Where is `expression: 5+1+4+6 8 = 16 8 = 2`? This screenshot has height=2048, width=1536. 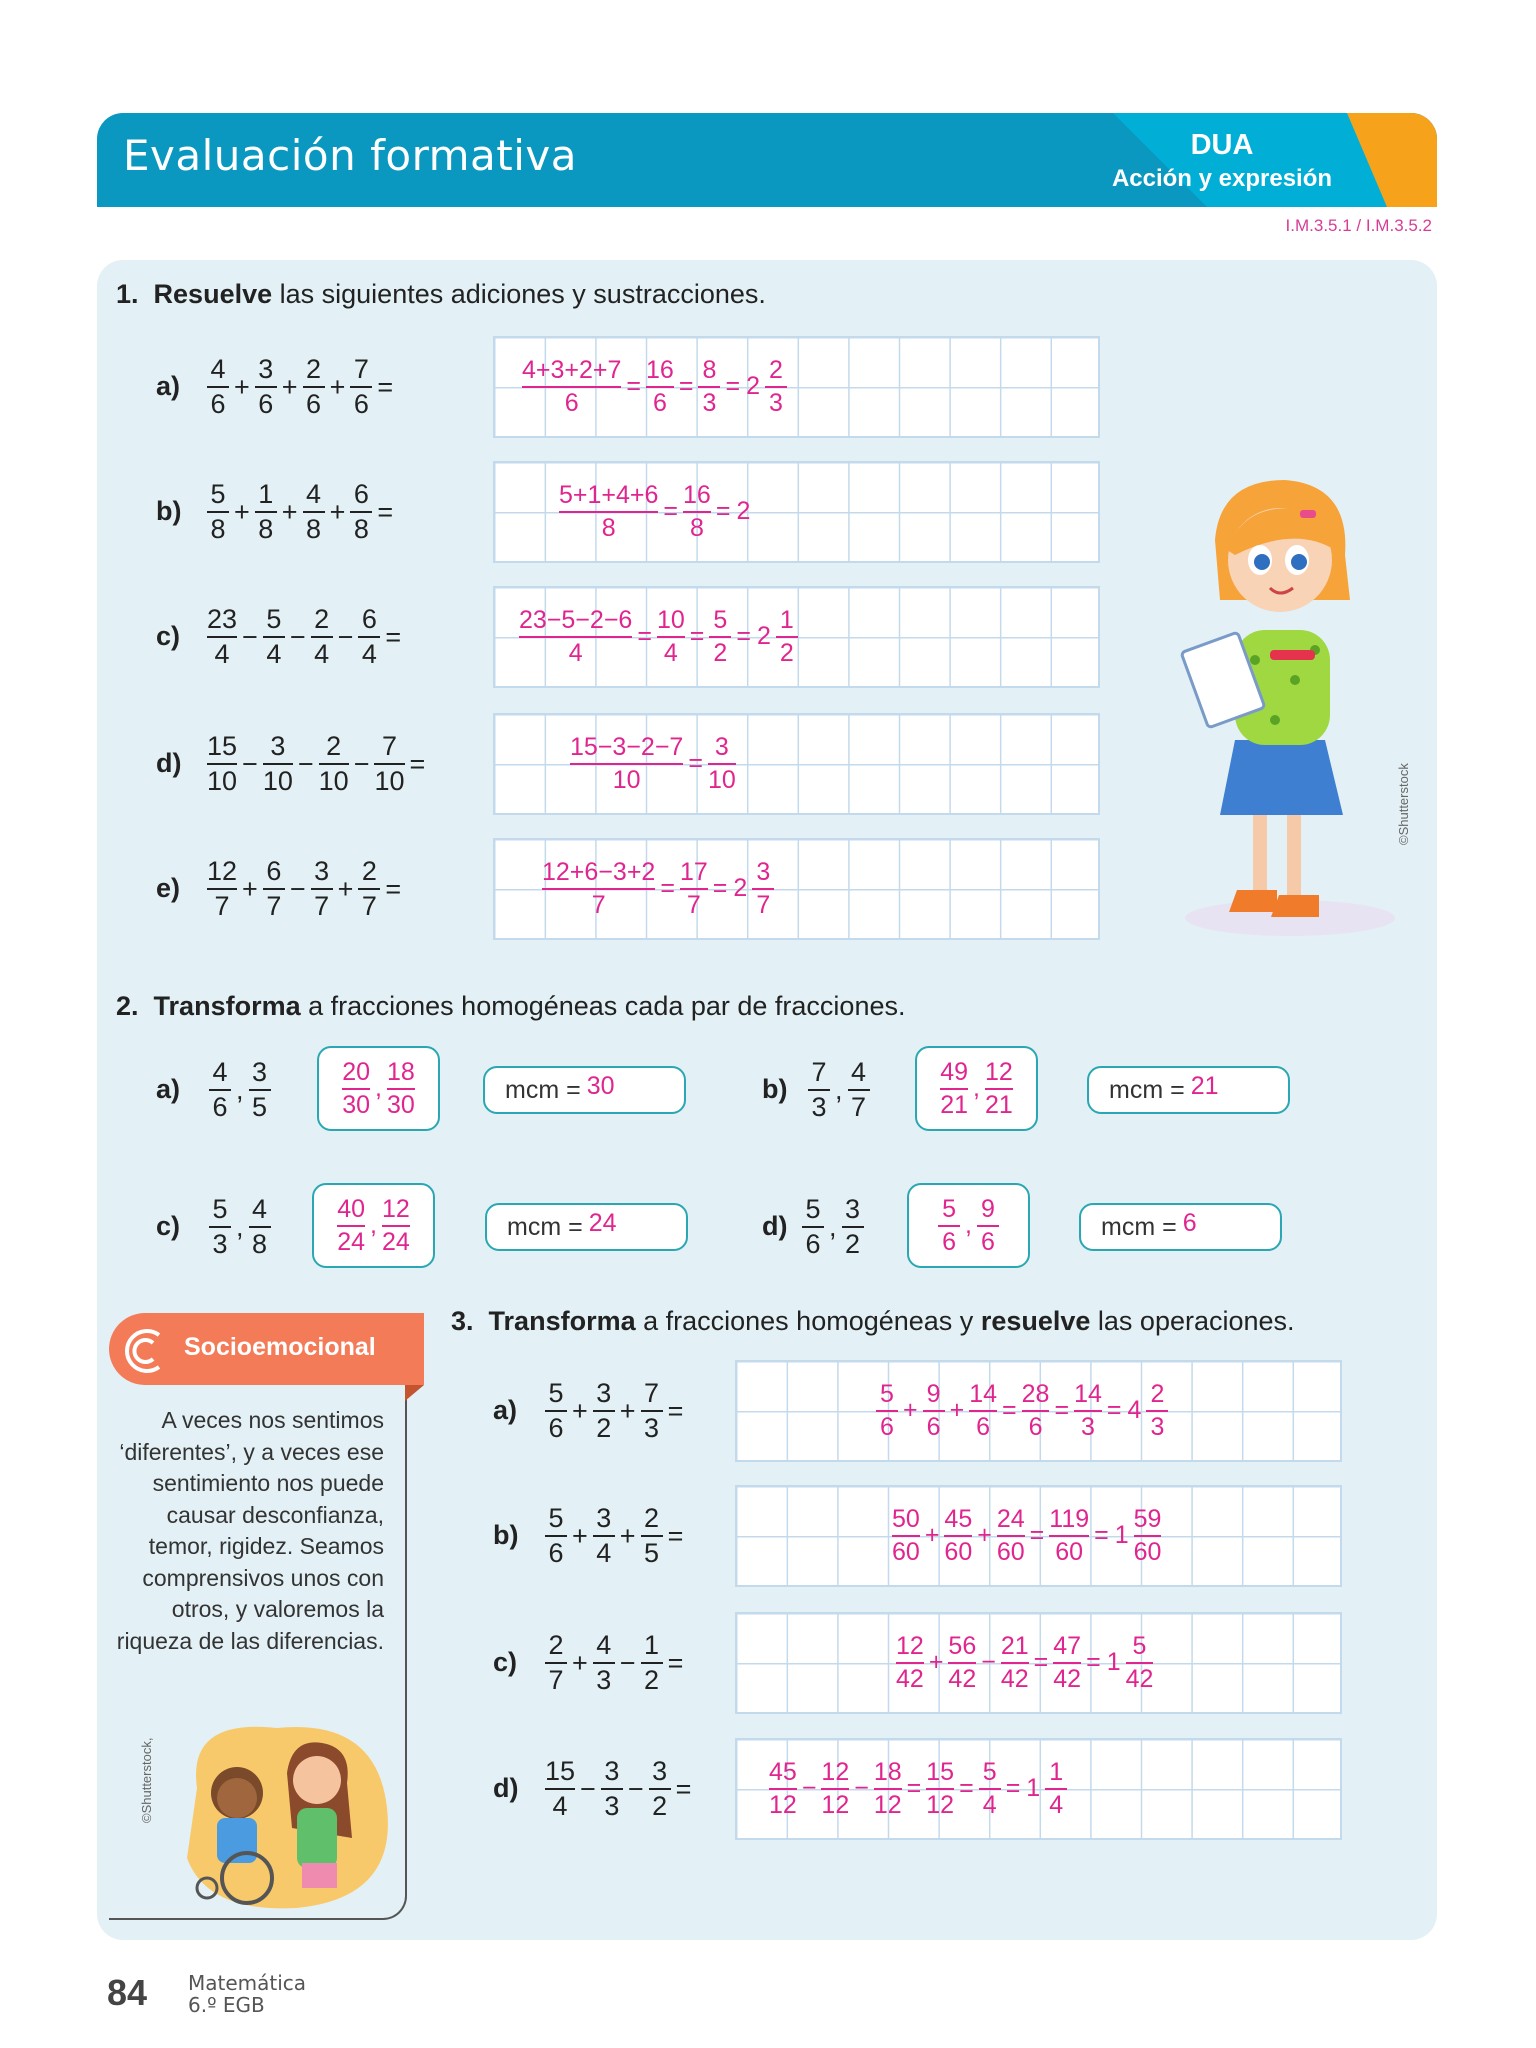
expression: 5+1+4+6 8 = 16 8 = 2 is located at coordinates (655, 512).